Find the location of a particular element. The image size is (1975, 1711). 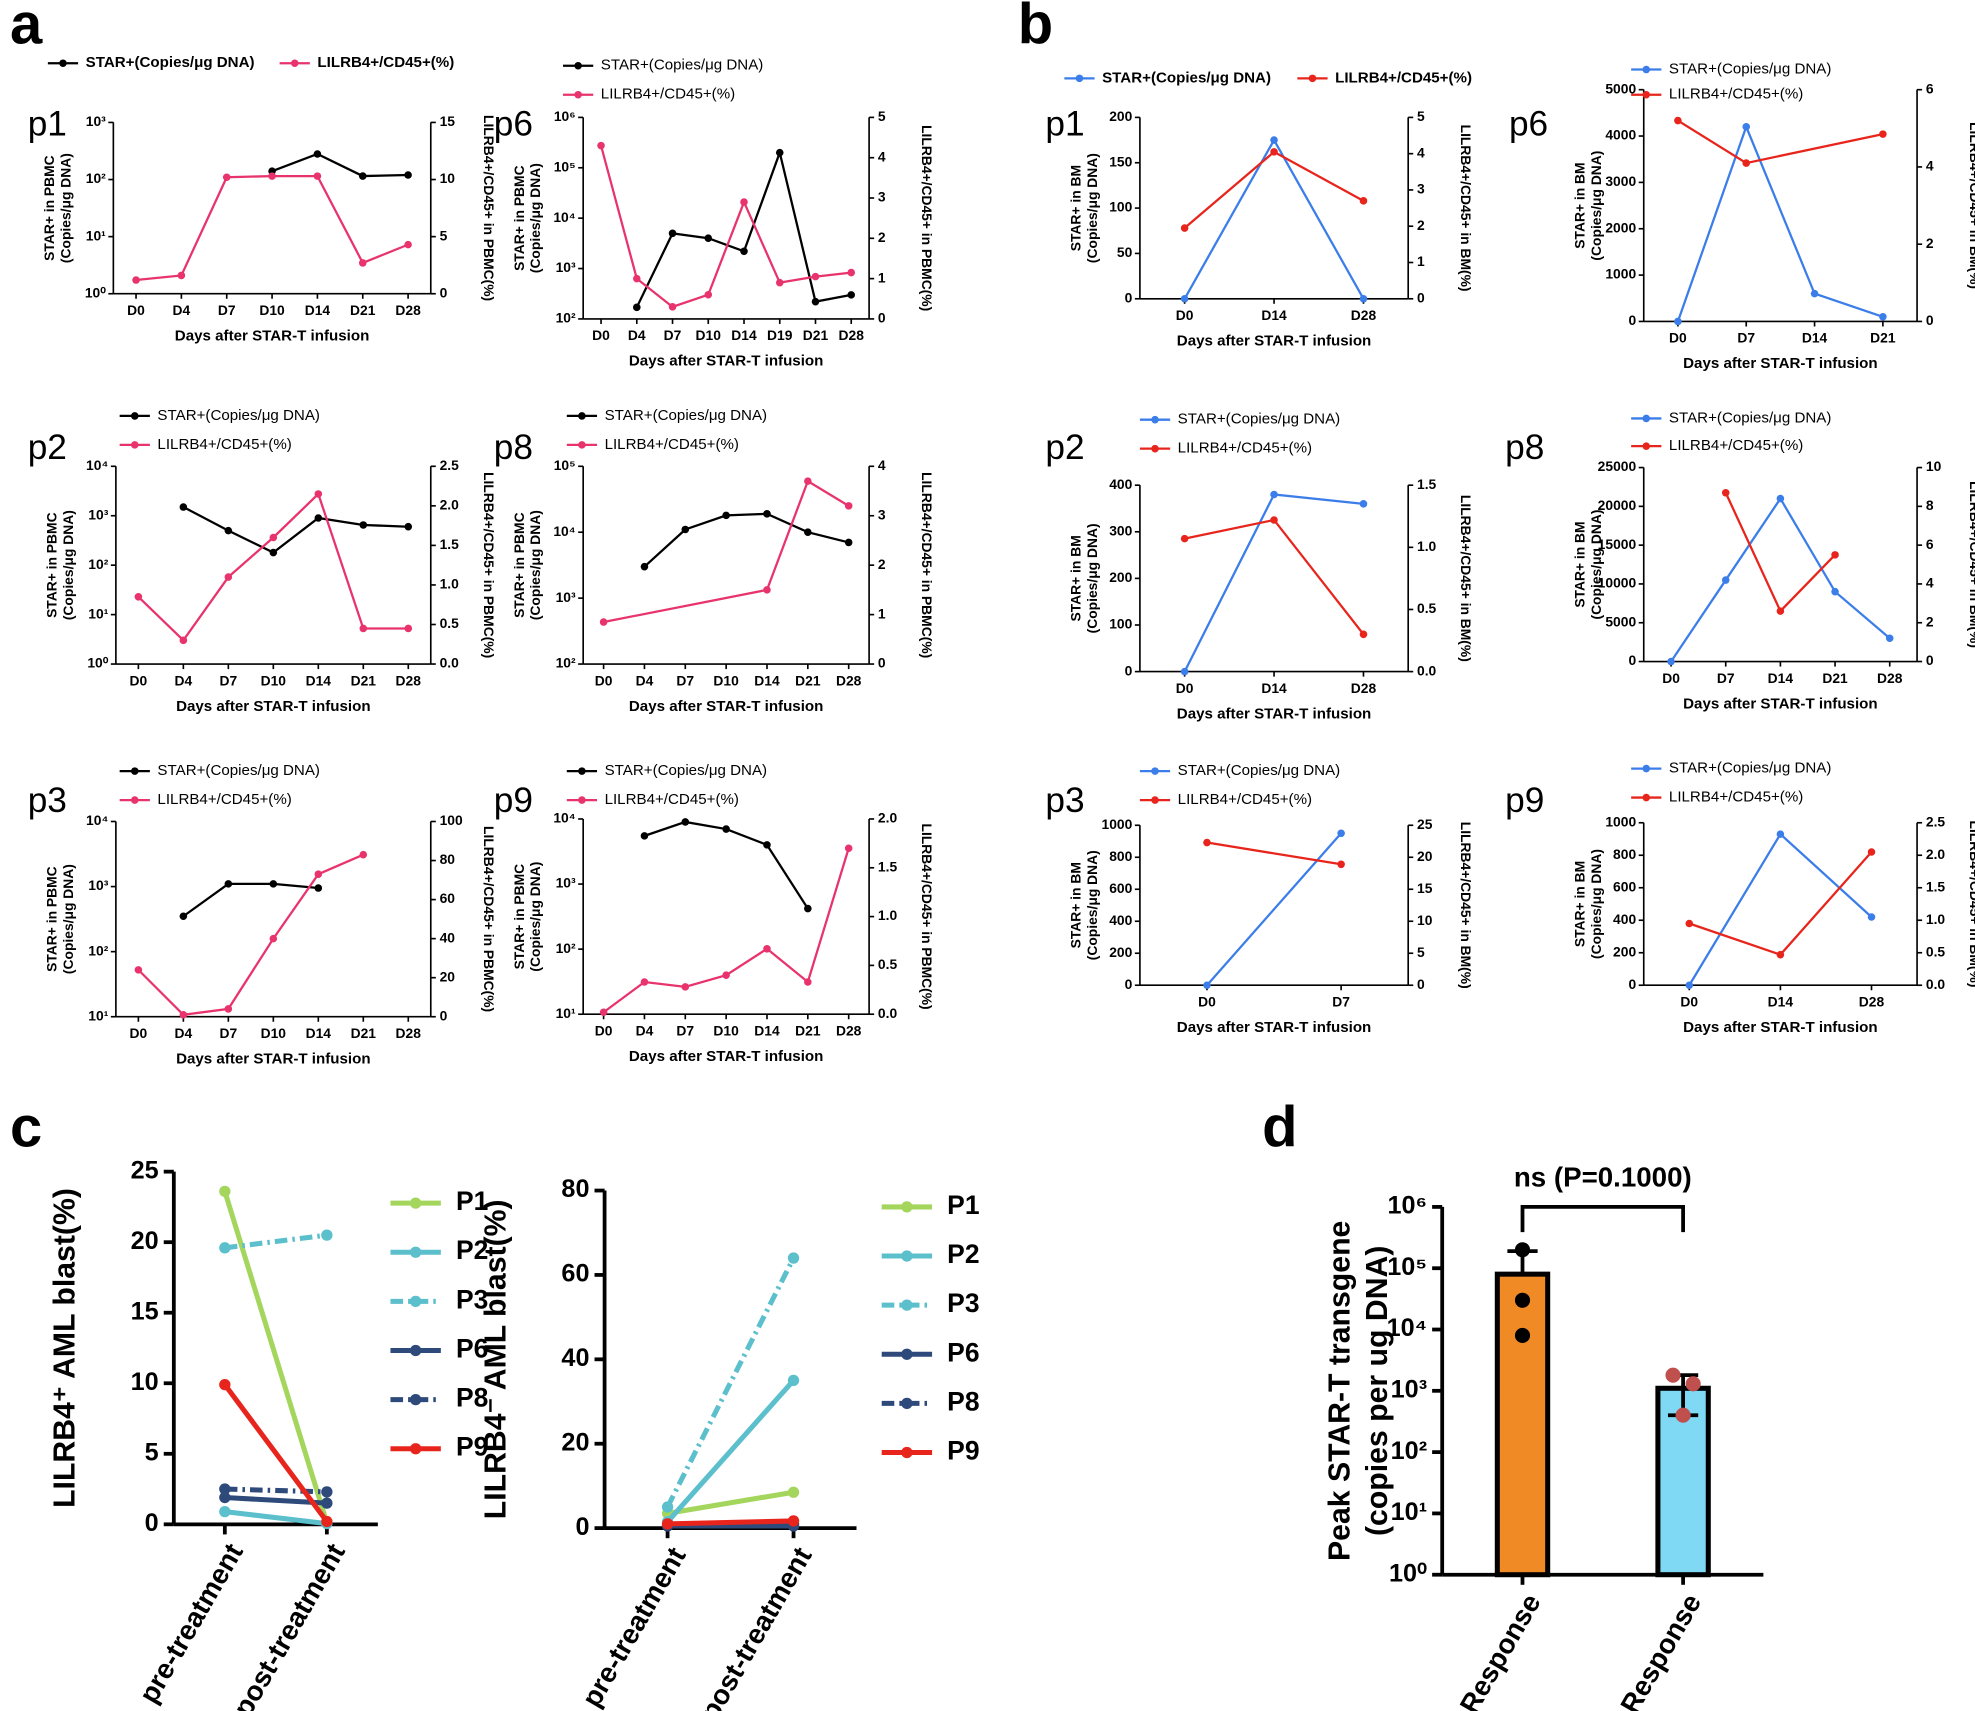

y2-tick-label: 40 is located at coordinates (448, 937).